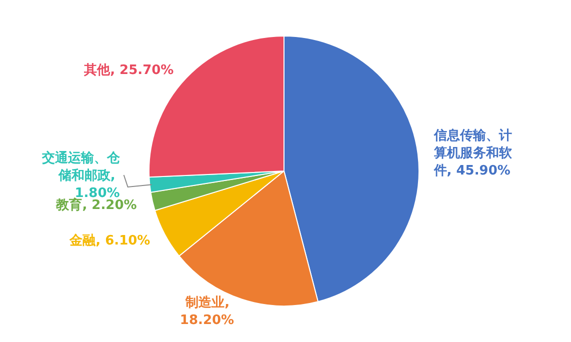  I want to click on slice-label: 其他, 25.70%, so click(128, 70).